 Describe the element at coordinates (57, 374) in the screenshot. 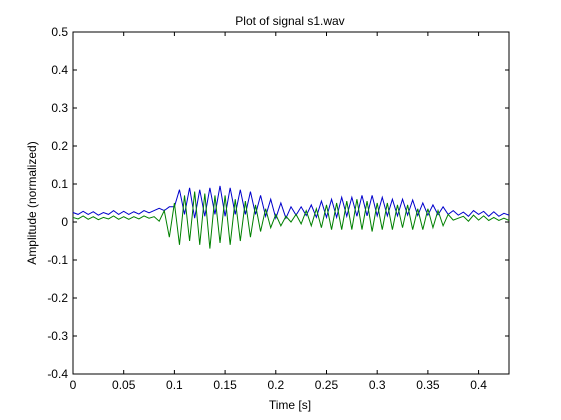

I see `y-tick-label: -0.4` at that location.